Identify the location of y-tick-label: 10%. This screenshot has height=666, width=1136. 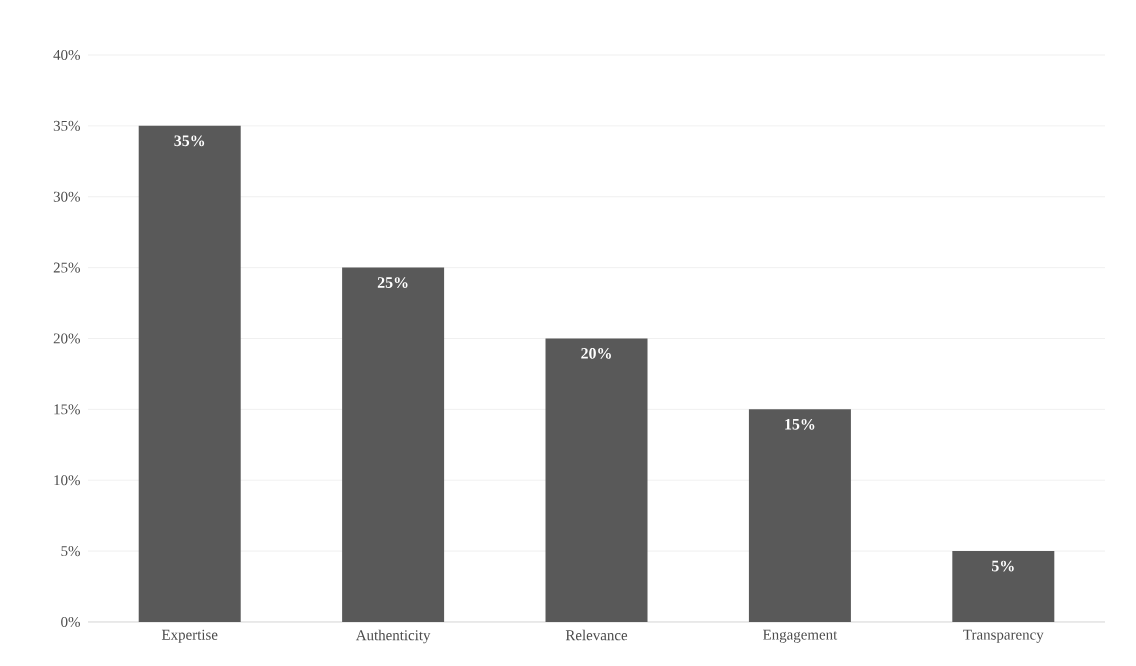
(67, 480).